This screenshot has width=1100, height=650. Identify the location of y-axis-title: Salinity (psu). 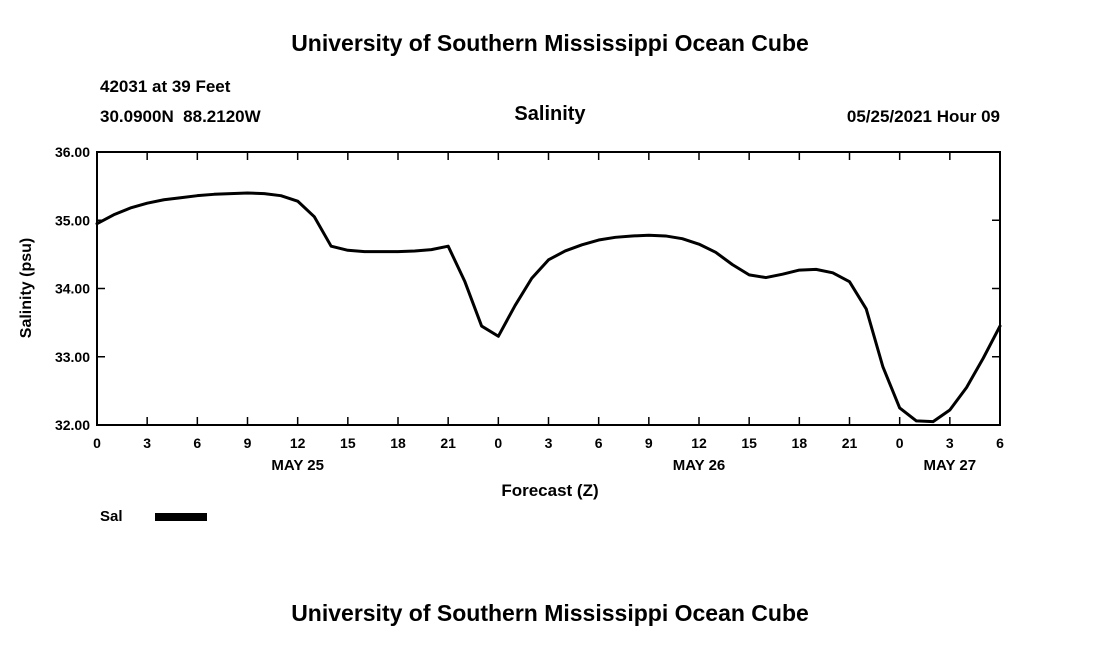
(26, 288).